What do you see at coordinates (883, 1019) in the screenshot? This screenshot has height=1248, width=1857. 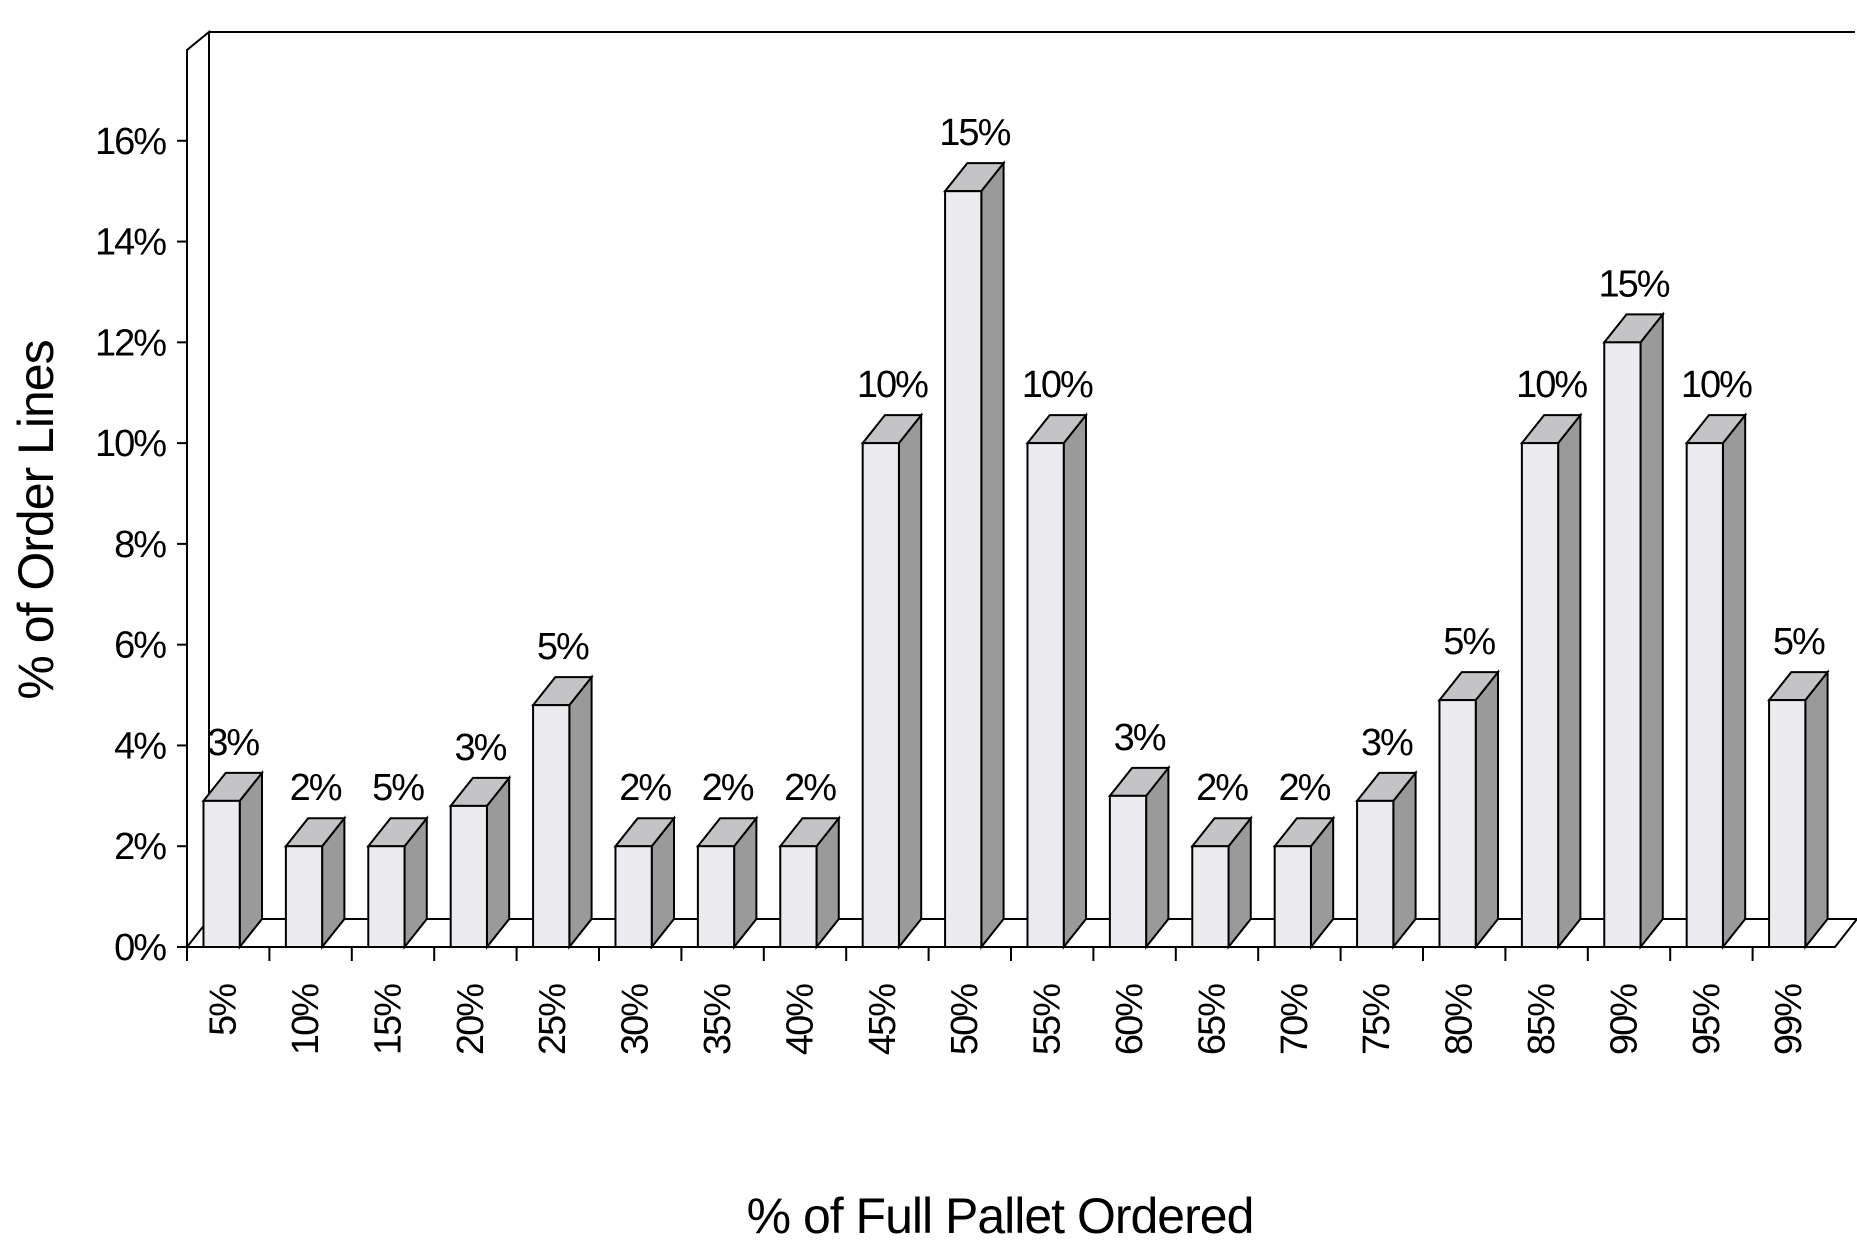 I see `x-tick-label: 45%` at bounding box center [883, 1019].